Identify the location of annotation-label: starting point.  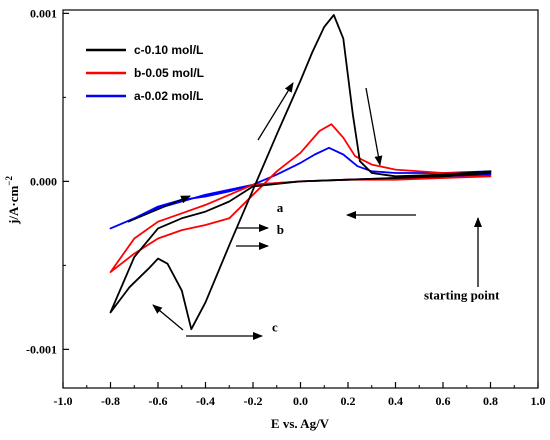
(462, 295).